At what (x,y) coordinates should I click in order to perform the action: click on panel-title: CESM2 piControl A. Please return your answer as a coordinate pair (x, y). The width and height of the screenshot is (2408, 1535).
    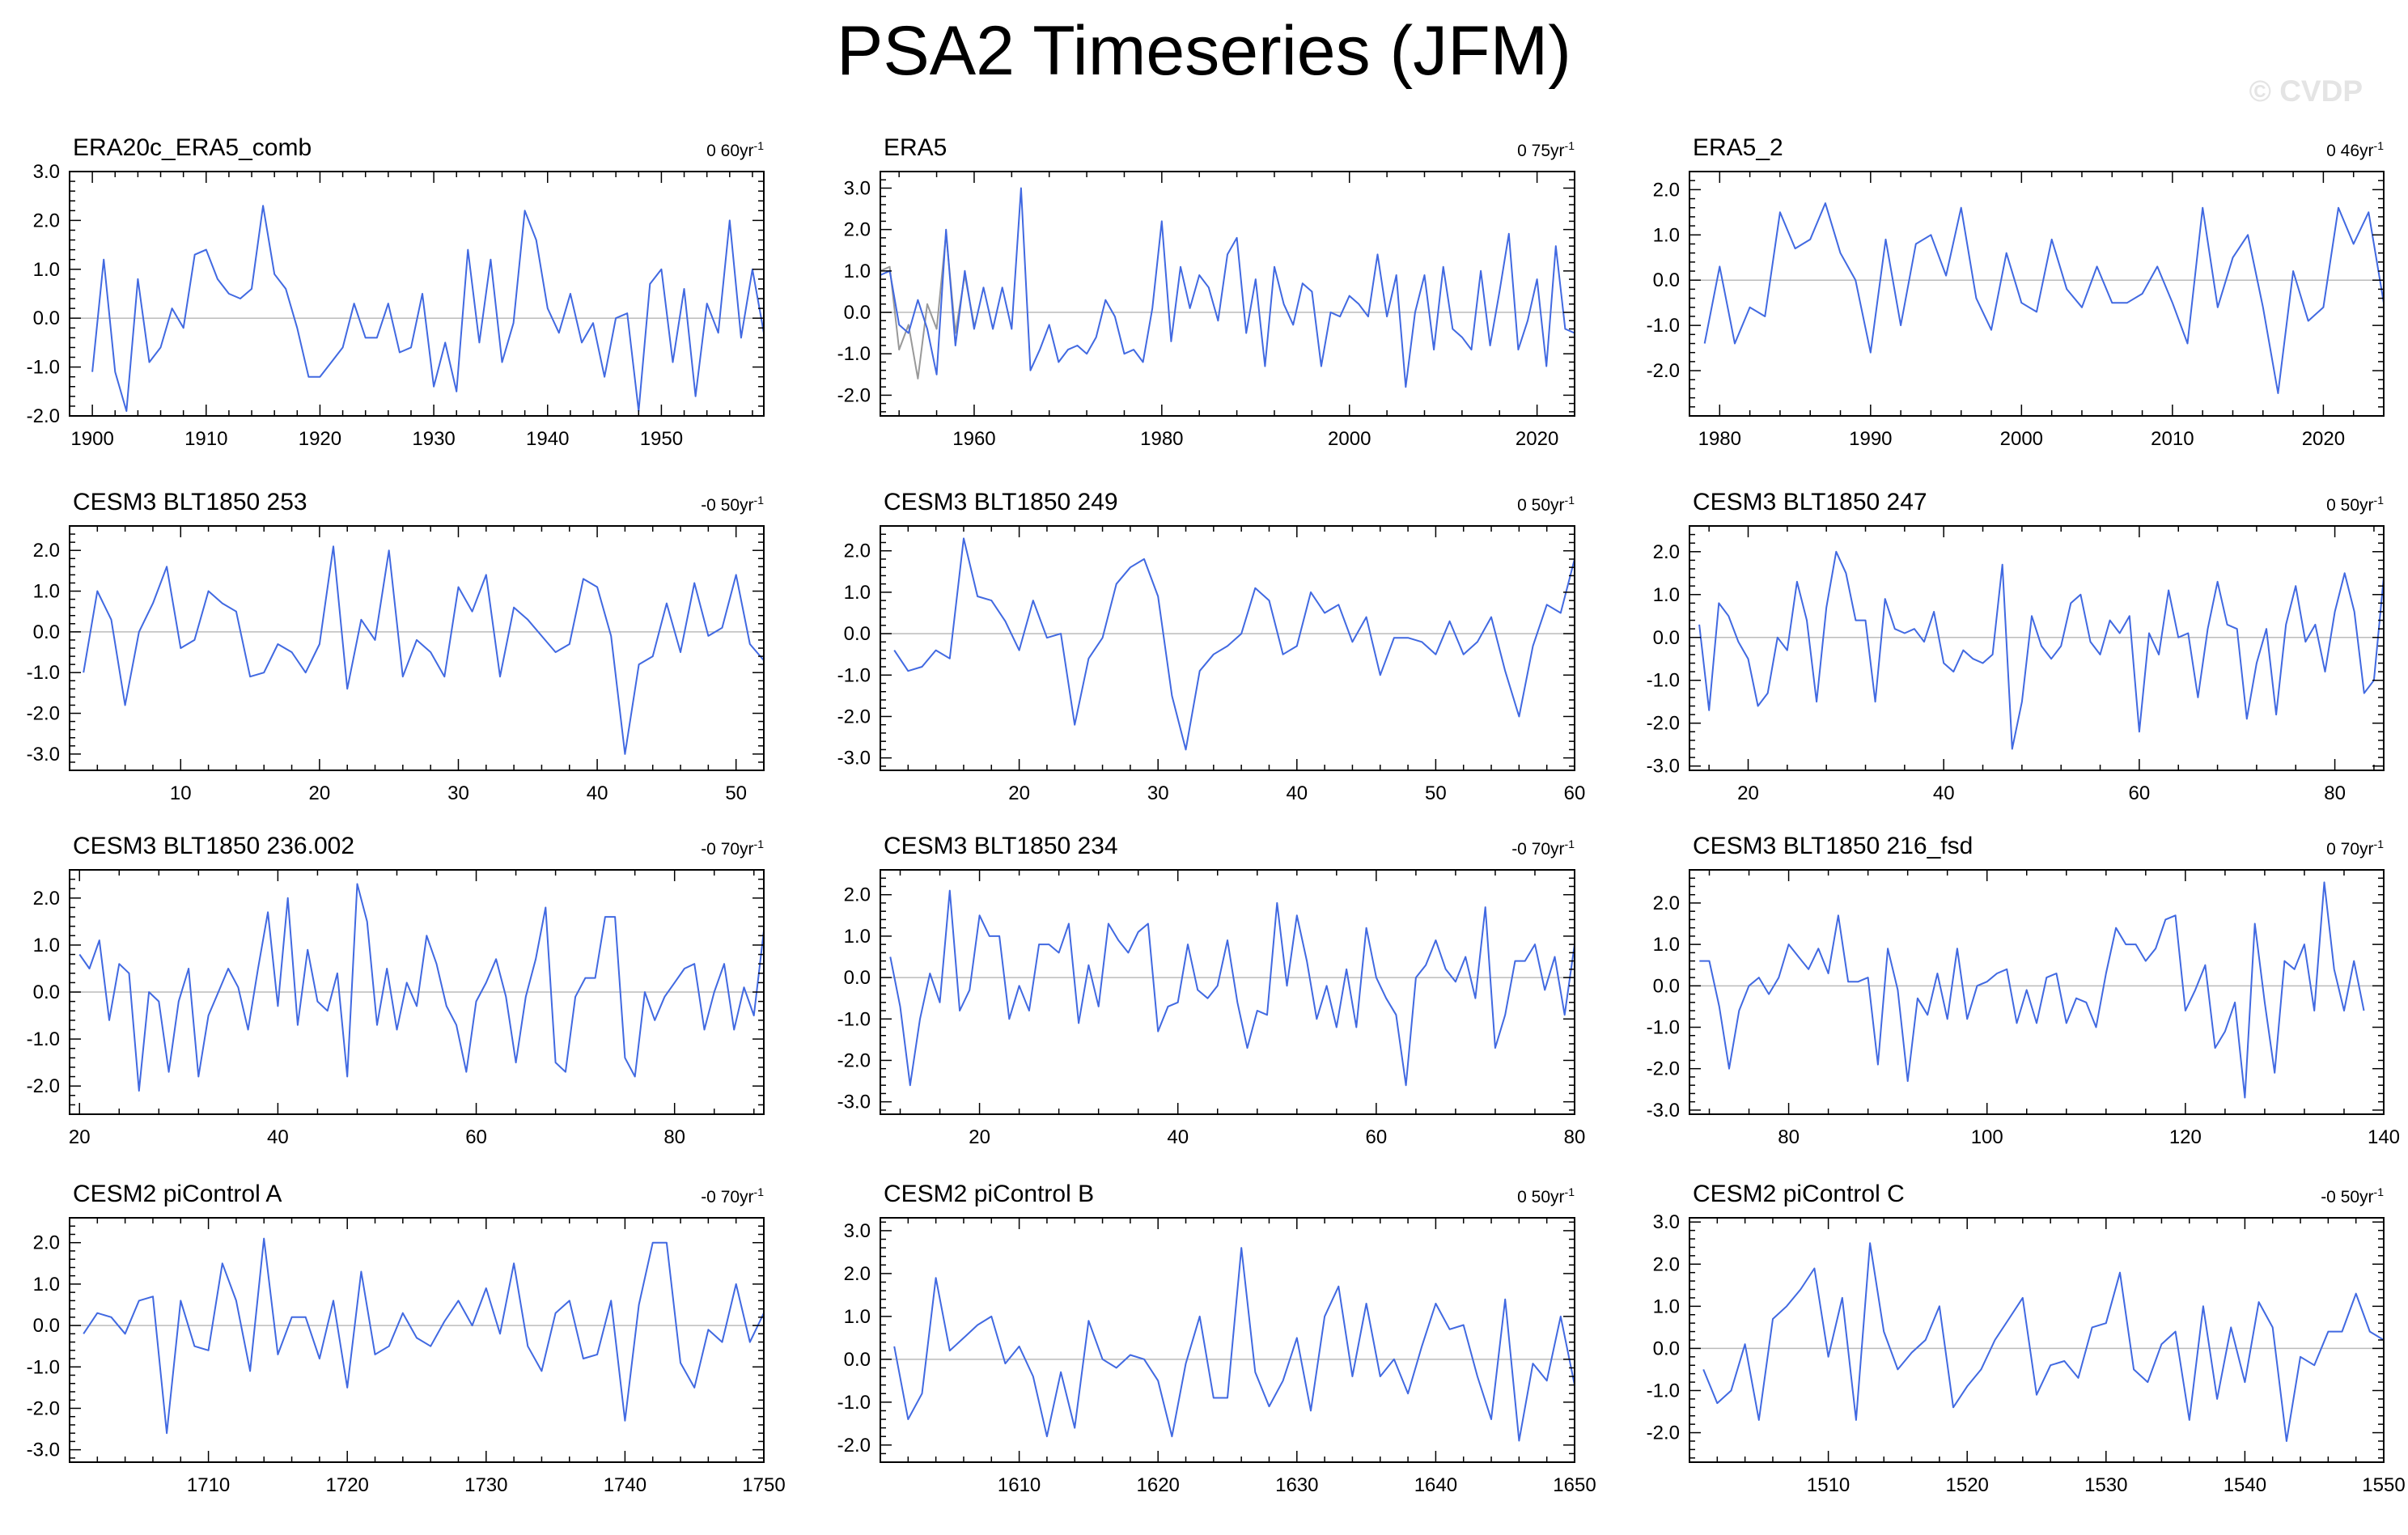
    Looking at the image, I should click on (177, 1194).